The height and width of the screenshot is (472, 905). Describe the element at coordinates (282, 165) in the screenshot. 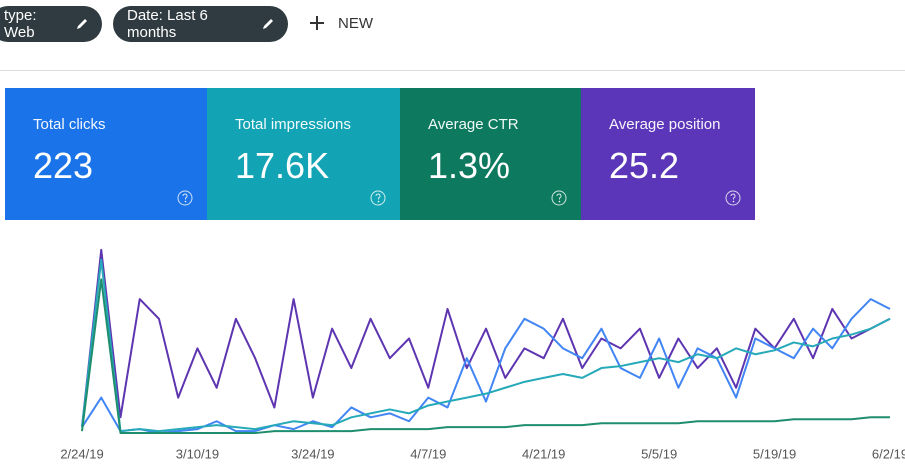

I see `metric-value: 17.6K` at that location.